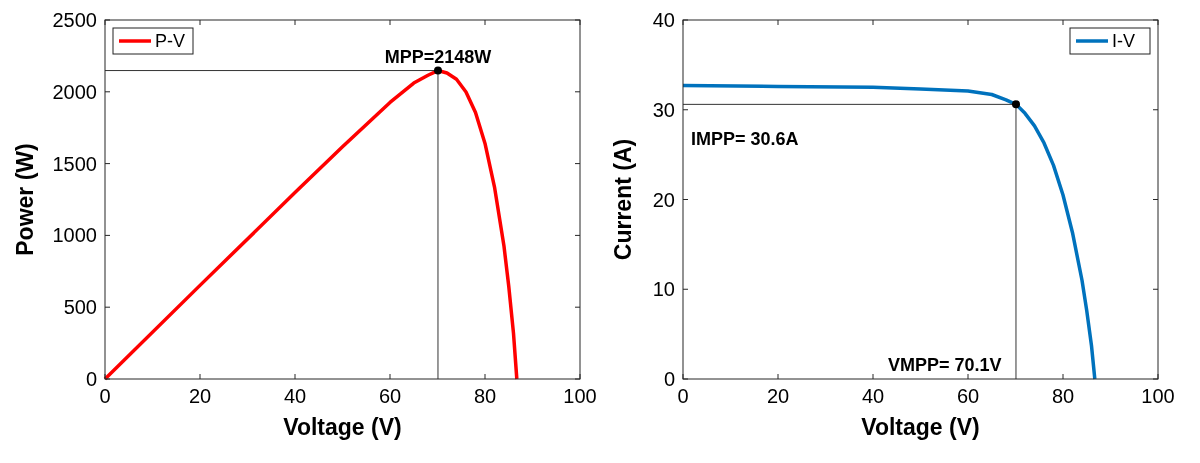  Describe the element at coordinates (80, 307) in the screenshot. I see `y-tick-label: 500` at that location.